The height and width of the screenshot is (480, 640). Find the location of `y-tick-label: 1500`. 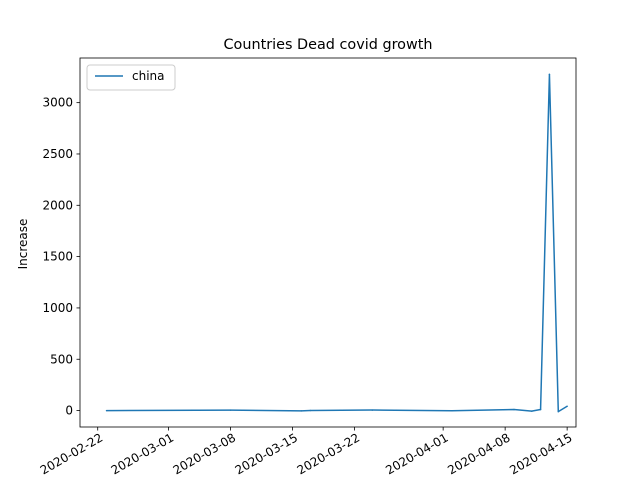

y-tick-label: 1500 is located at coordinates (57, 257).